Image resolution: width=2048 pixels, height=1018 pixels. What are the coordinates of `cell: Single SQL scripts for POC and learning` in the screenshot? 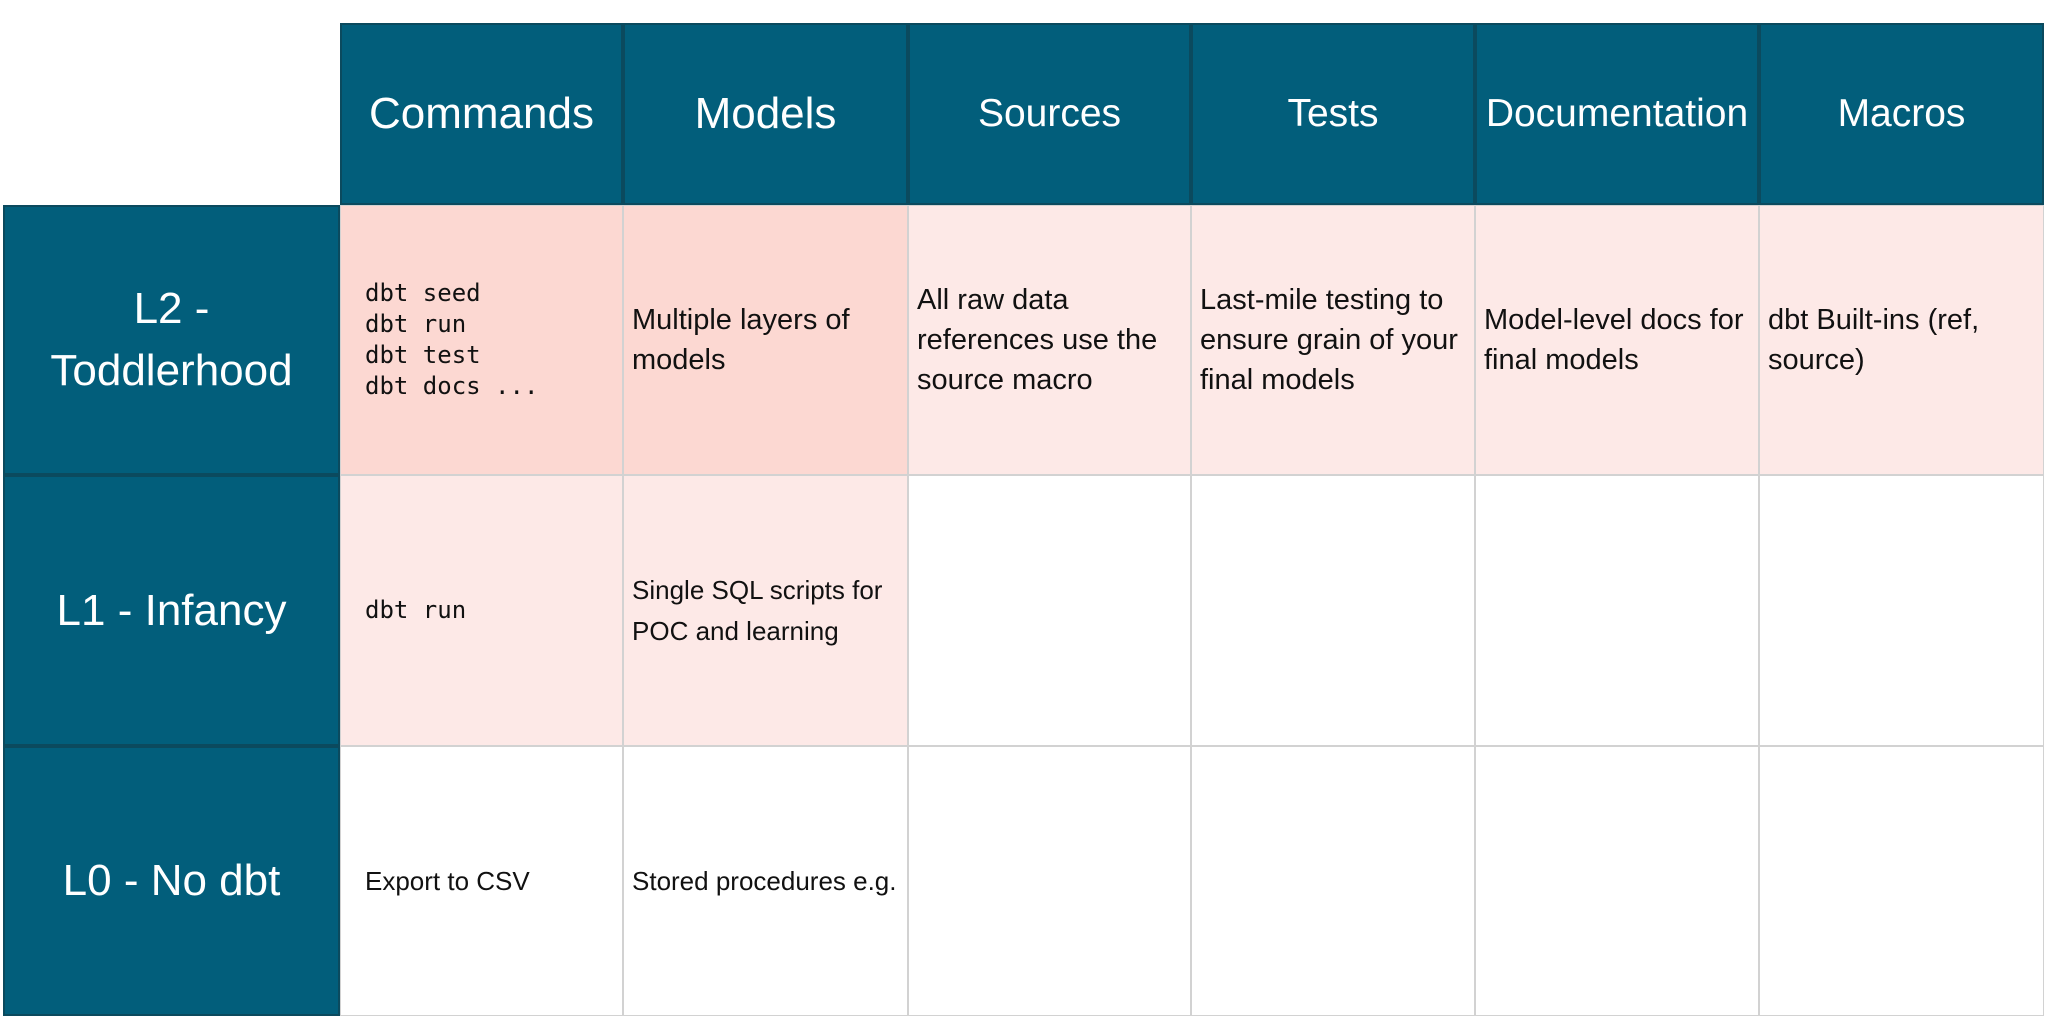 It's located at (765, 610).